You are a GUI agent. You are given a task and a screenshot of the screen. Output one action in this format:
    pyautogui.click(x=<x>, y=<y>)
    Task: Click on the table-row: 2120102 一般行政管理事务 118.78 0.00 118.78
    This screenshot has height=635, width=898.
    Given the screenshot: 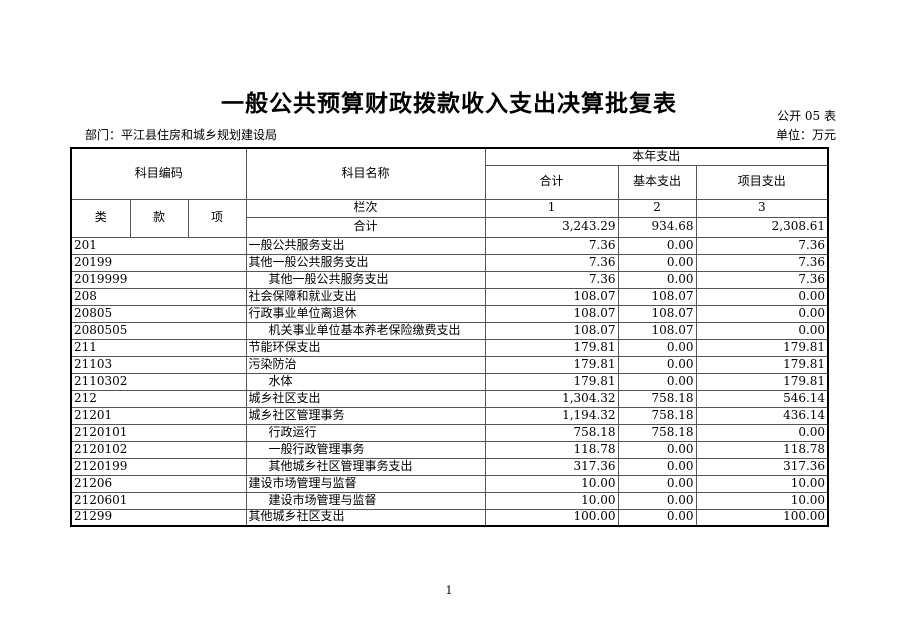 What is the action you would take?
    pyautogui.click(x=449, y=449)
    